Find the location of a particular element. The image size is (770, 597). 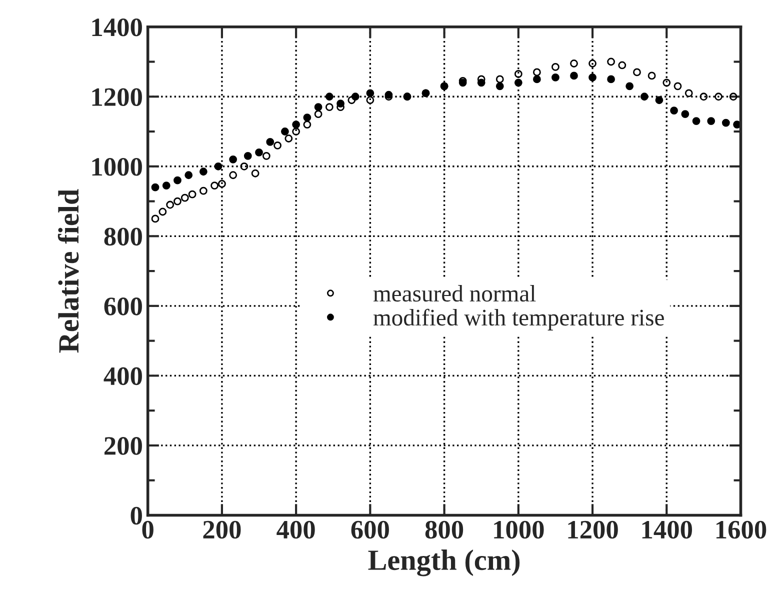

x-tick-label: 1600 is located at coordinates (741, 529).